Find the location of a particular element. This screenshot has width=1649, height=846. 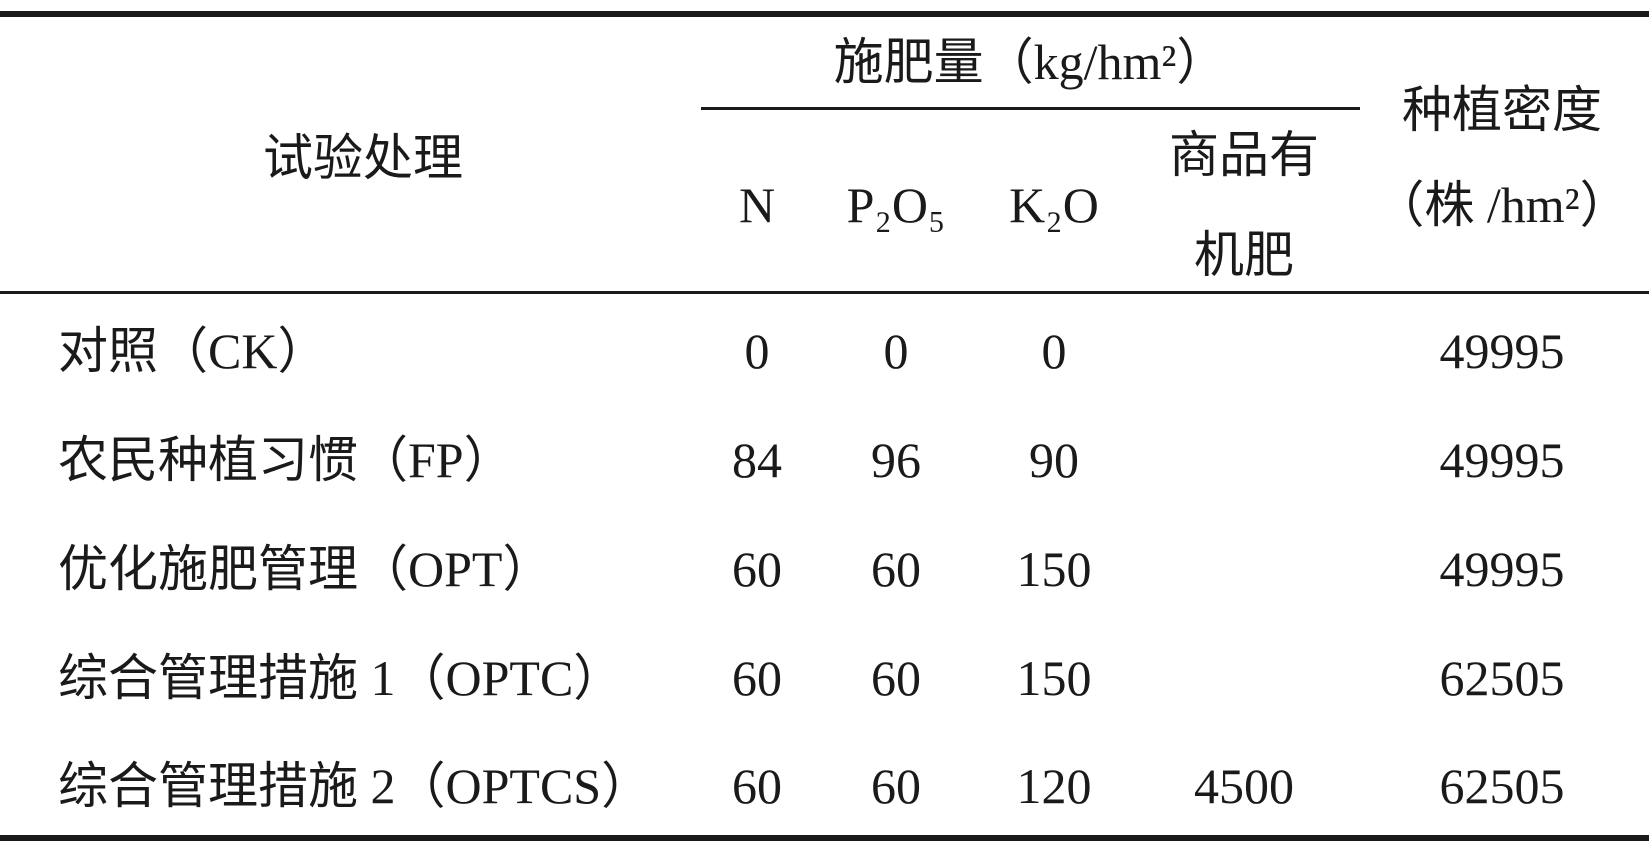

header-column: K₂O is located at coordinates (1054, 205).